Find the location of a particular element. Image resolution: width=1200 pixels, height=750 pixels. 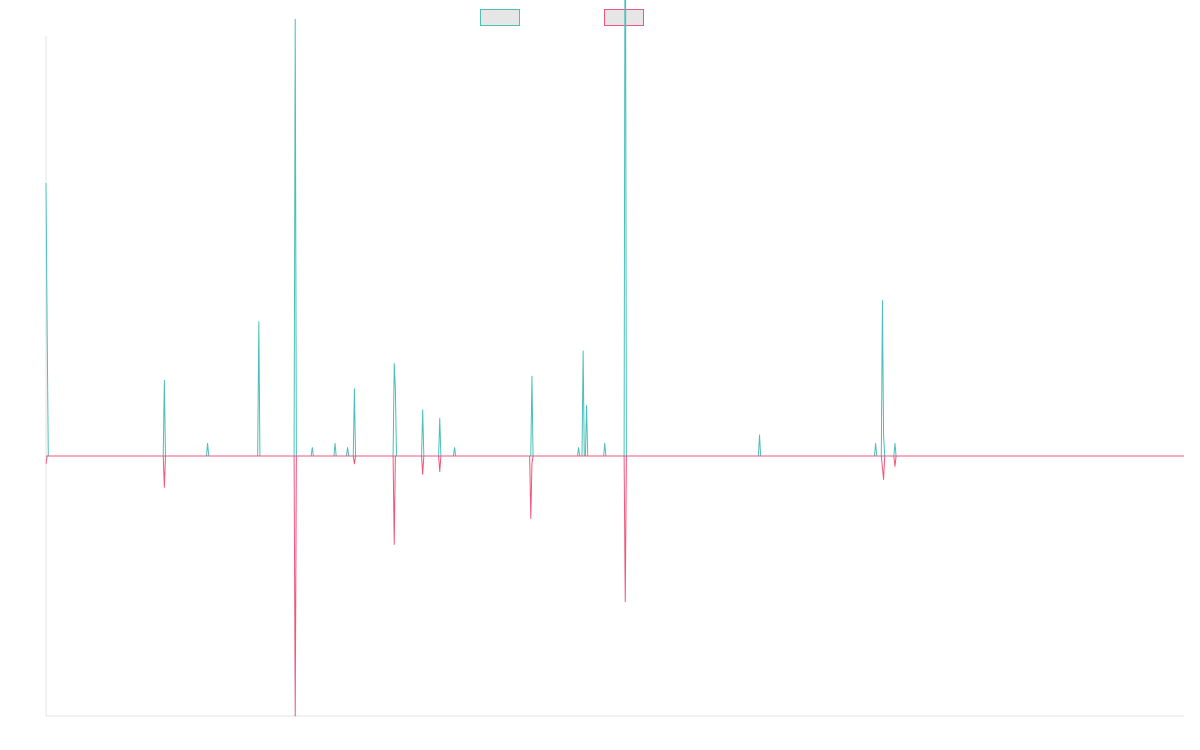

legend is located at coordinates (600, 18).